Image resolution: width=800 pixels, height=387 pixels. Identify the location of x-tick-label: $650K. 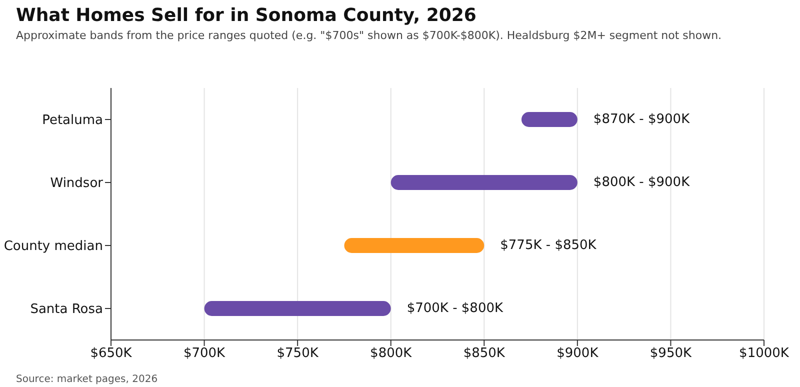
(111, 354).